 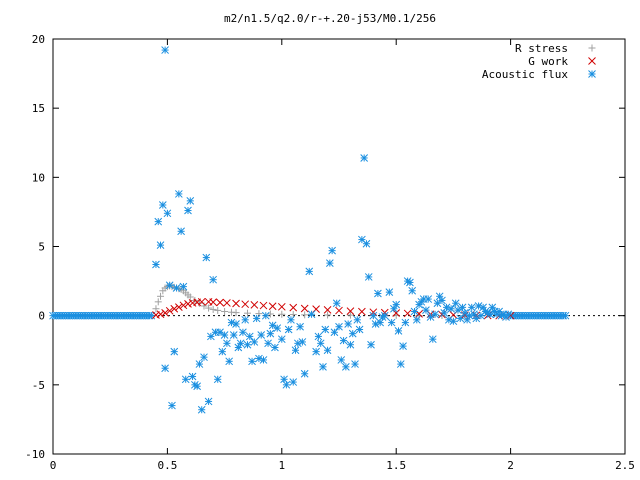 I want to click on legend-label: R stress, so click(x=541, y=48).